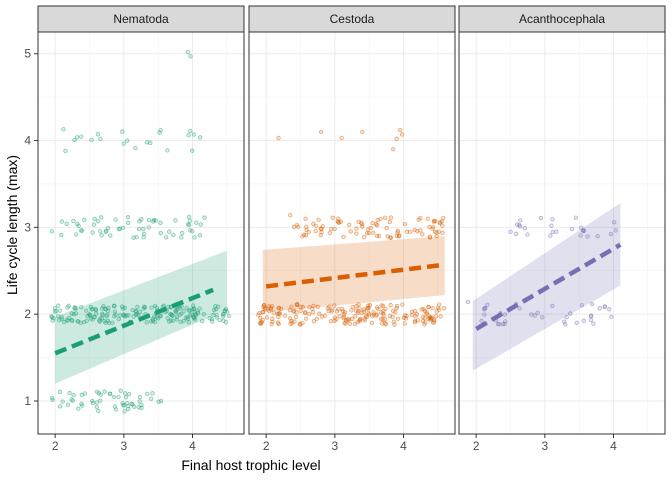  I want to click on y-tick-label: 5, so click(27, 54).